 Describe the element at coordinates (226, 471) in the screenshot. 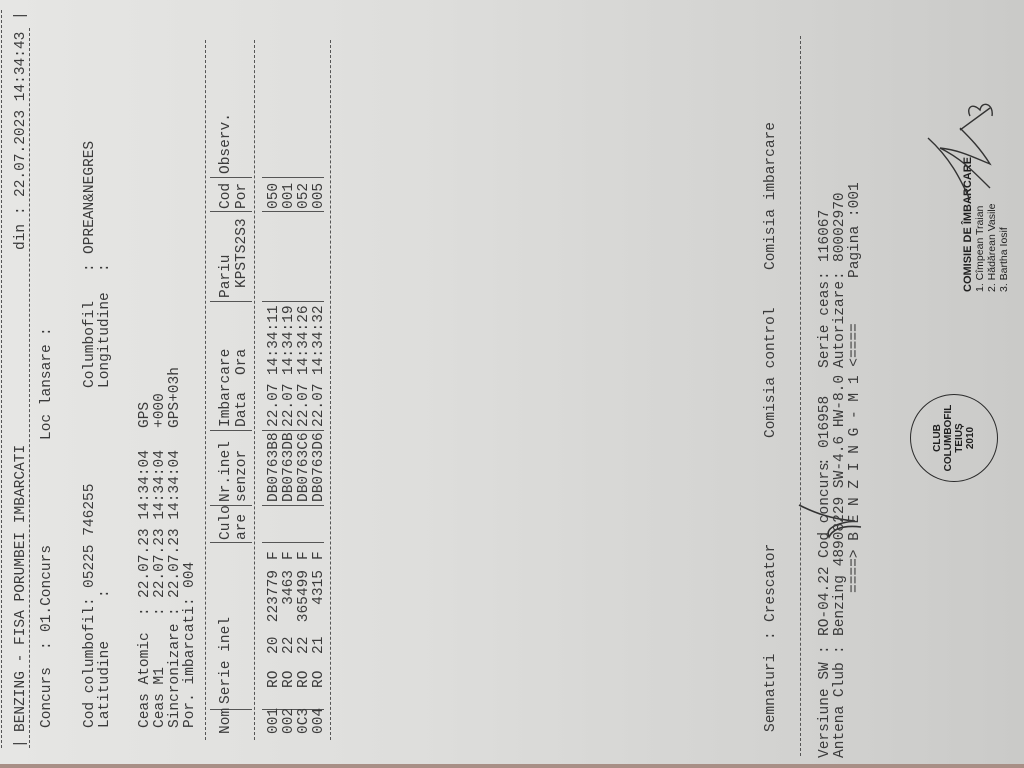

I see `col-nr-inel: Nr.inel` at that location.